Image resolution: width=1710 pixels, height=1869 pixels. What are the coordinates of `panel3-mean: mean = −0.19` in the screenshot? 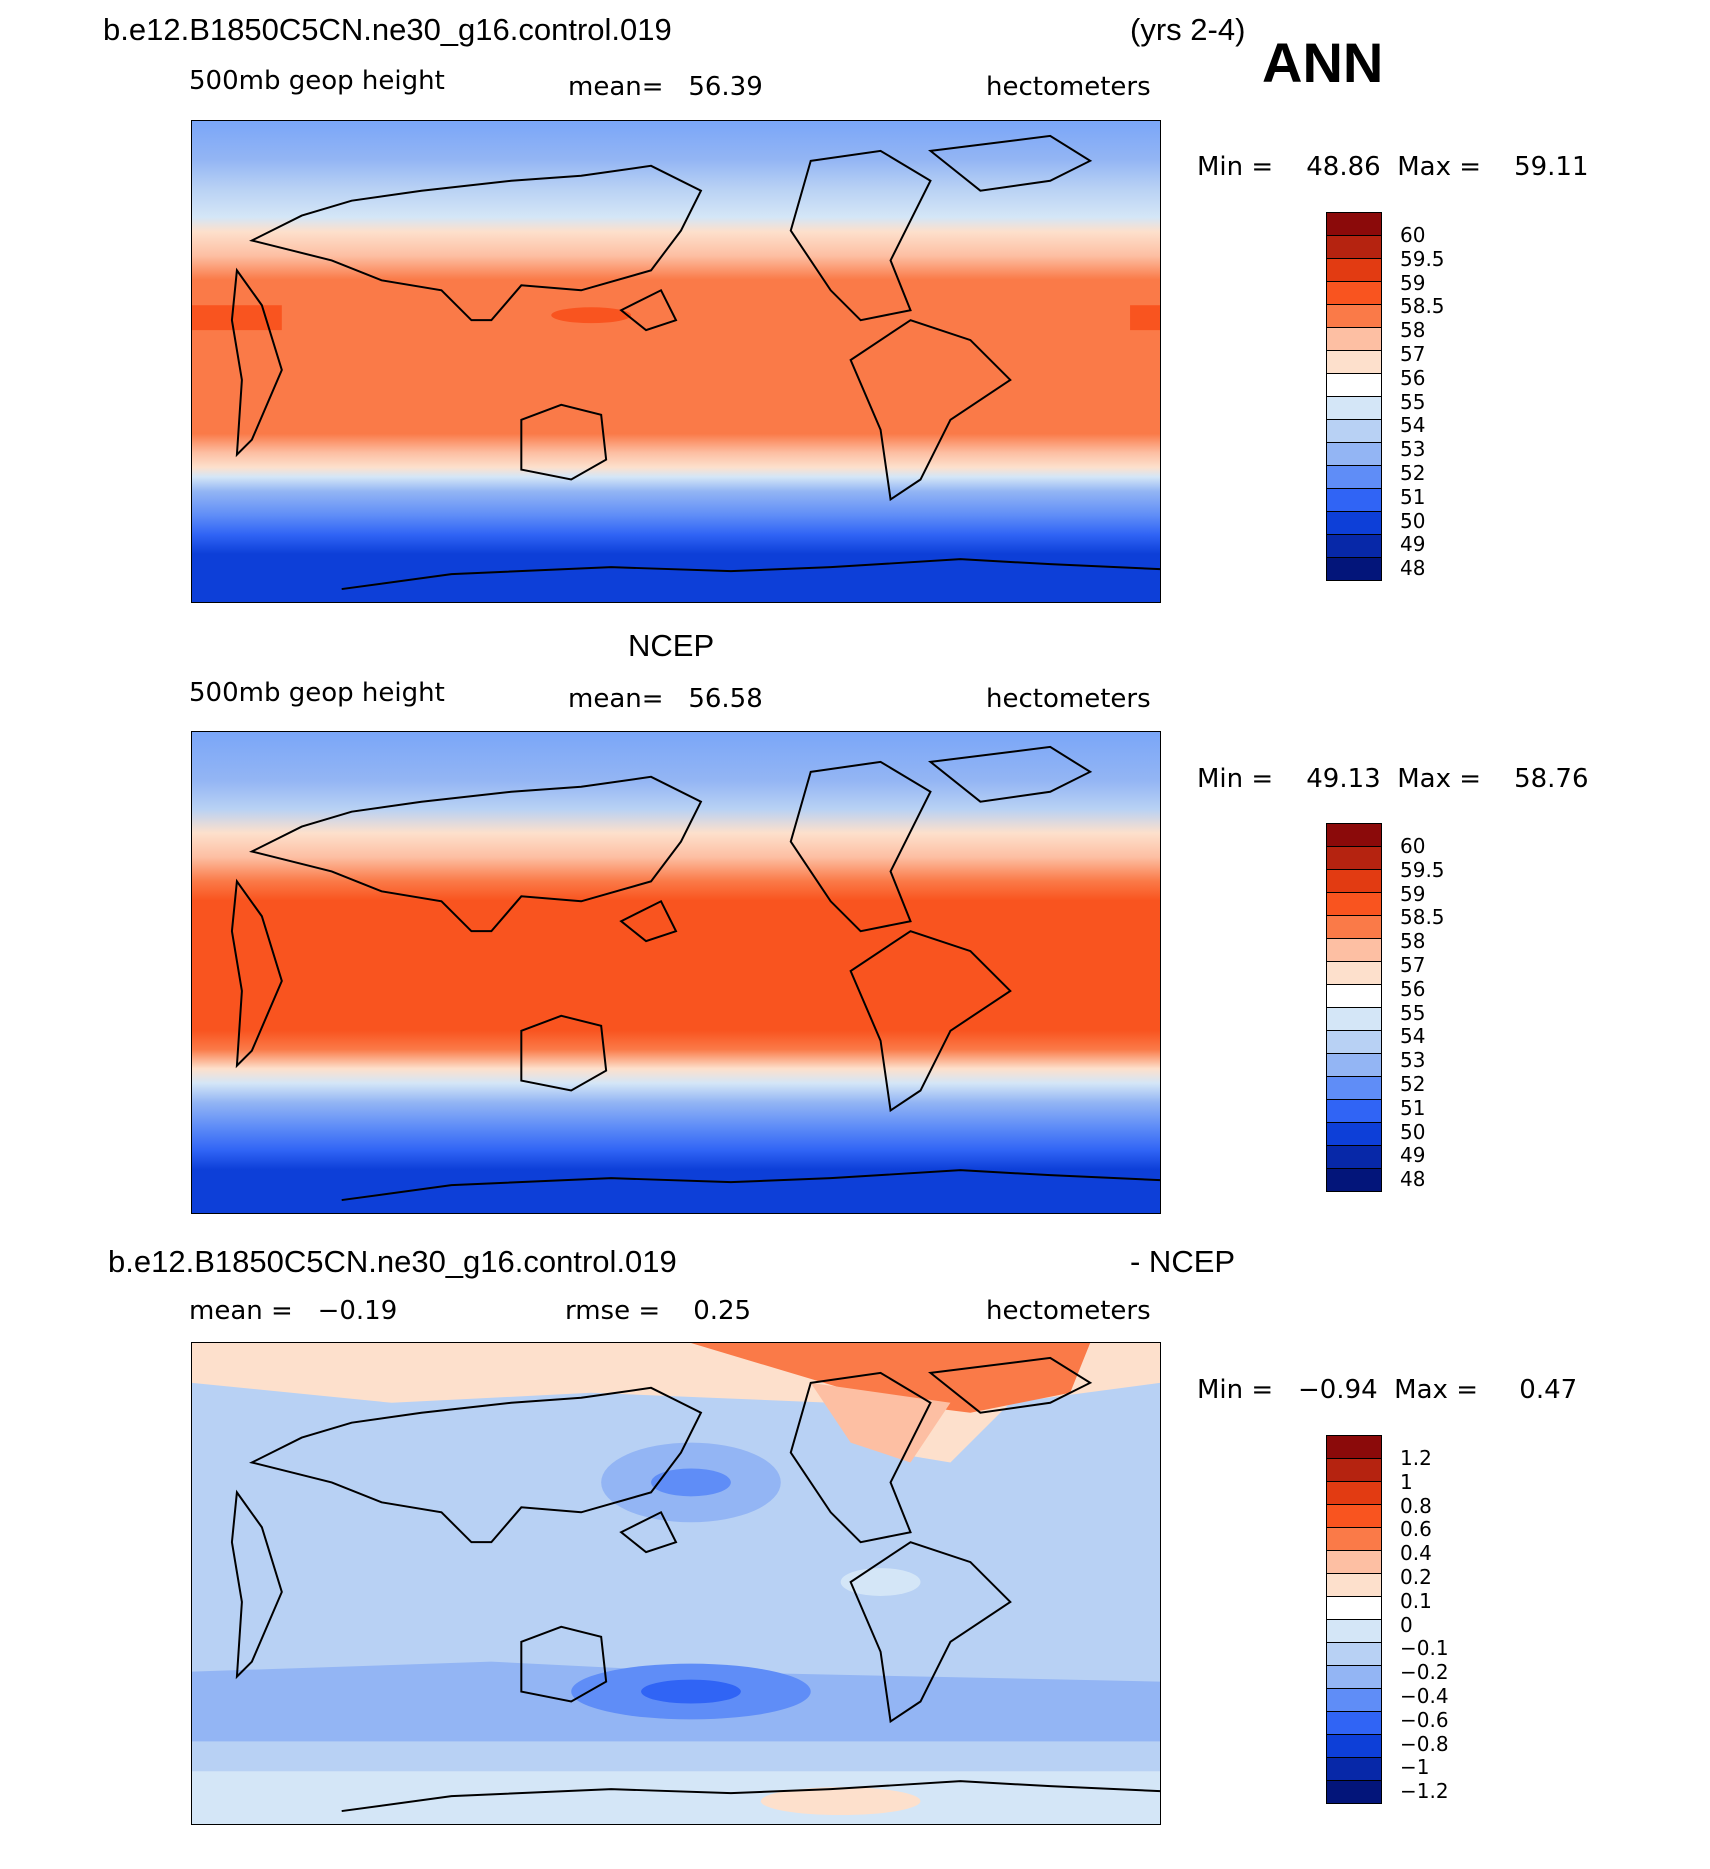 It's located at (293, 1311).